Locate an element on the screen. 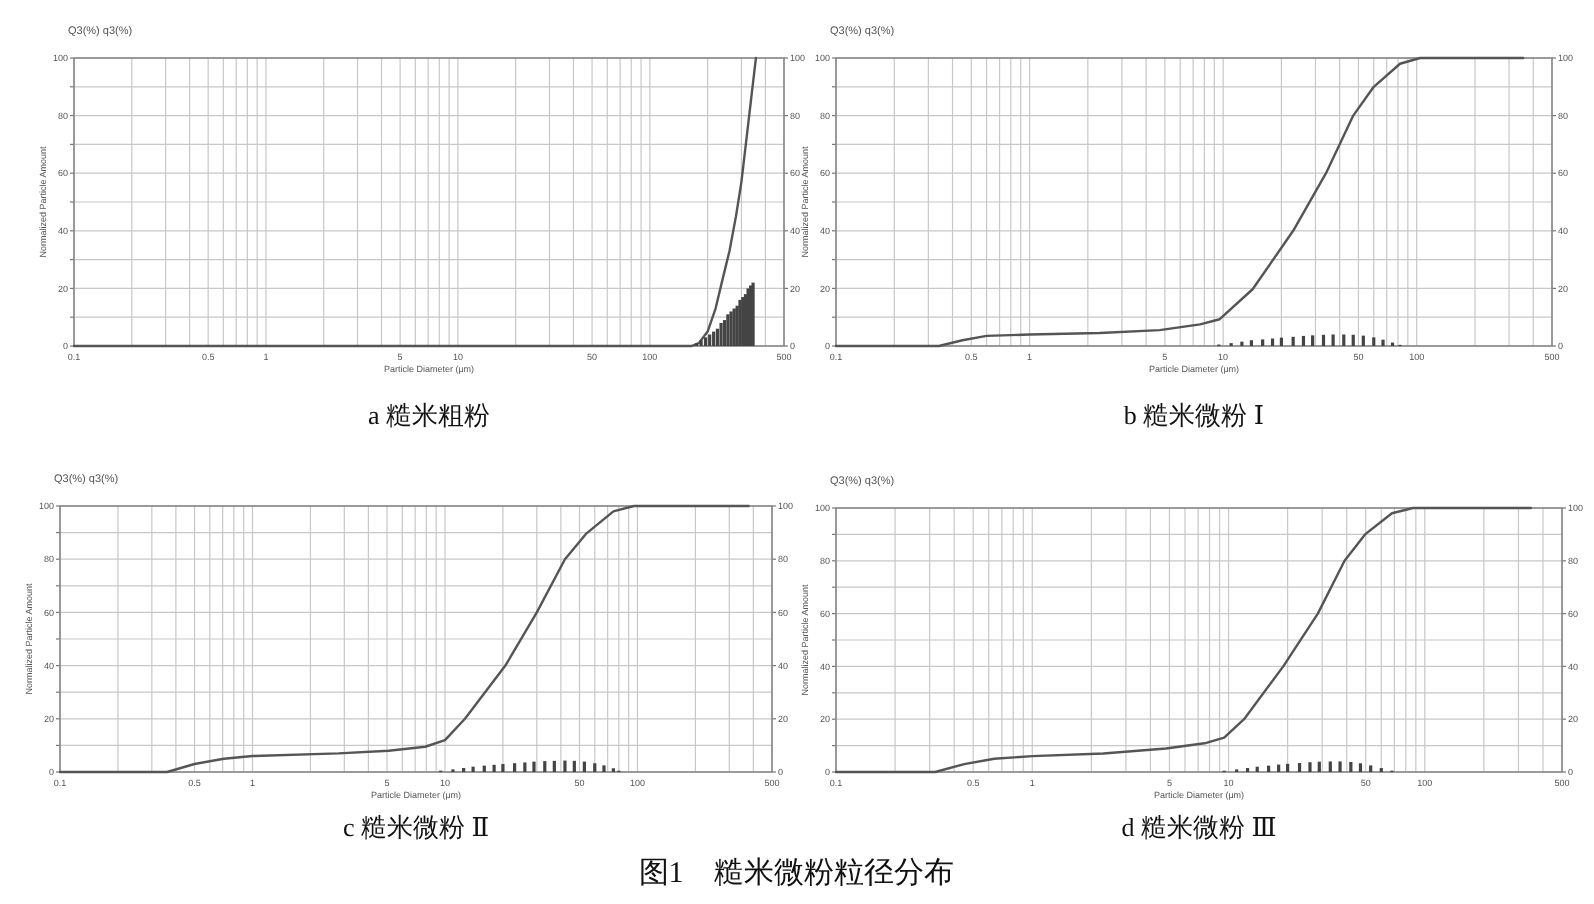 Image resolution: width=1594 pixels, height=904 pixels. text: a 糙米粗粉 is located at coordinates (429, 415).